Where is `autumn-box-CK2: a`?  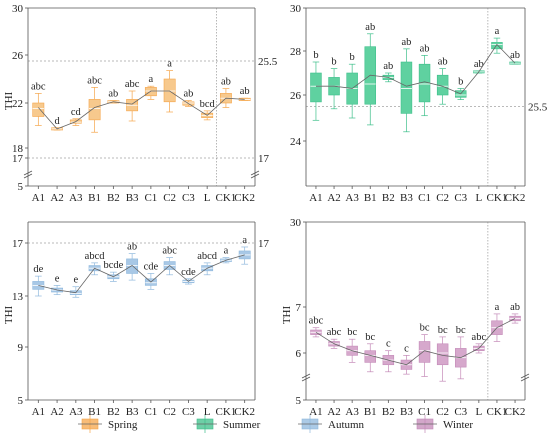 autumn-box-CK2: a is located at coordinates (244, 250).